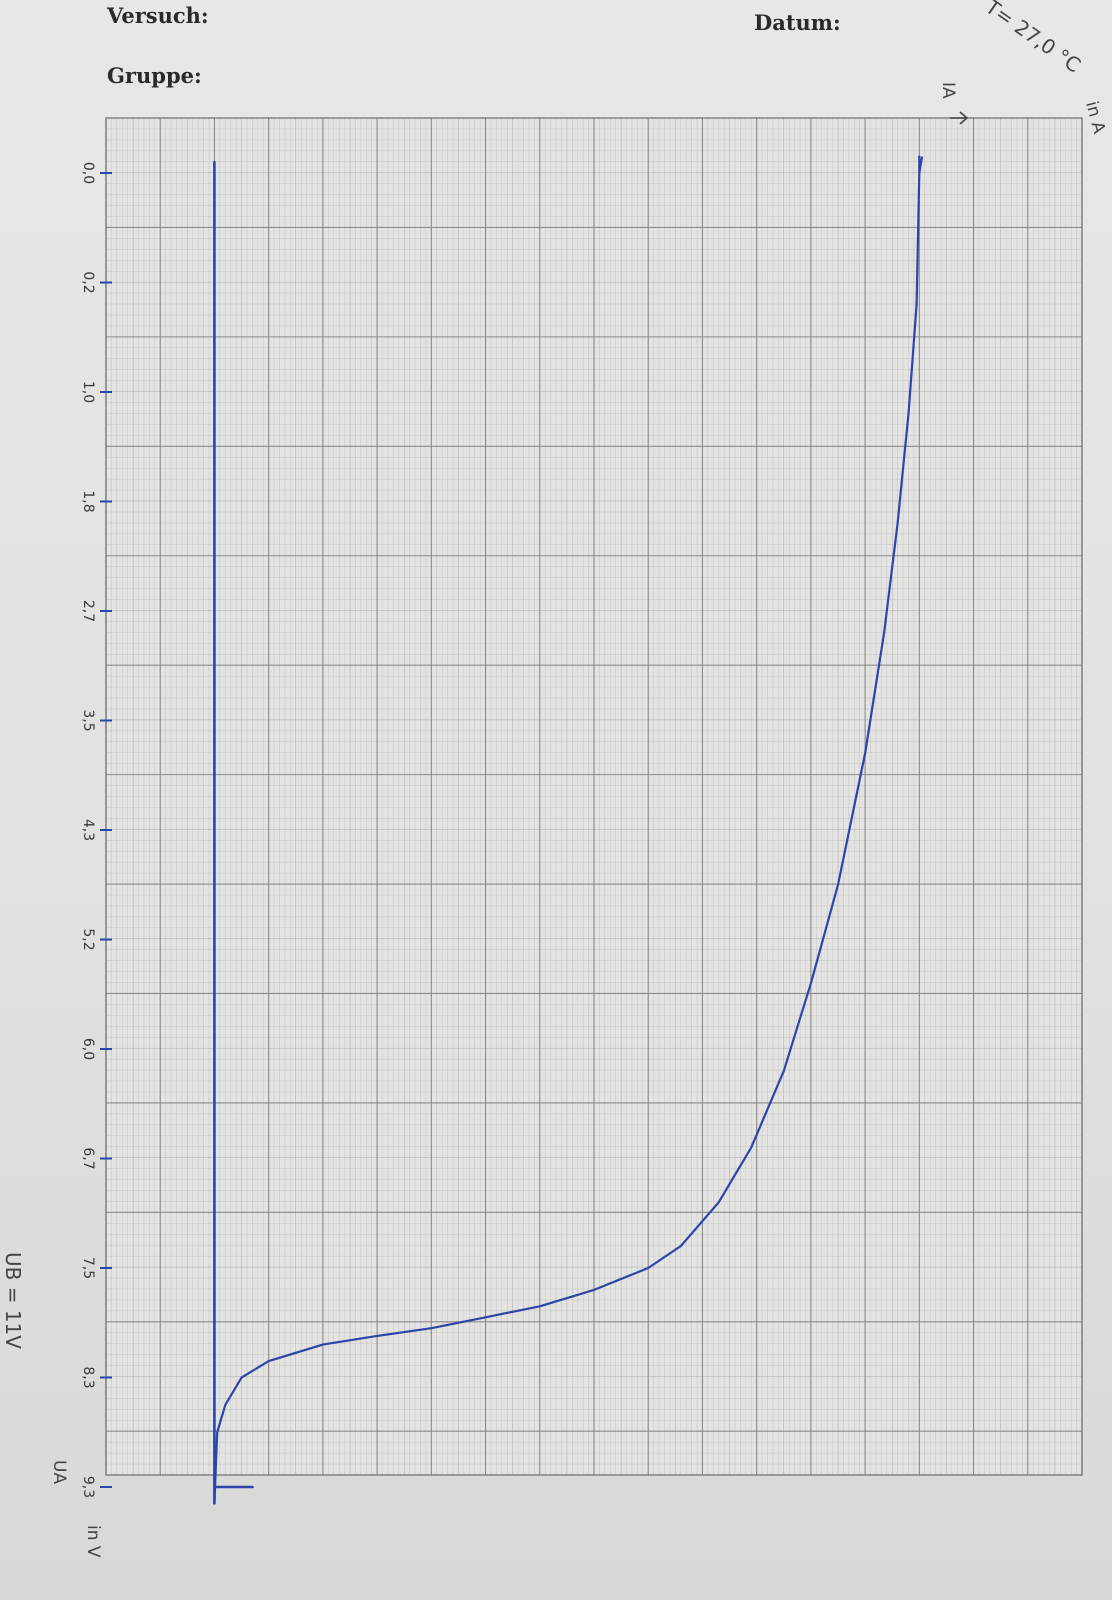  What do you see at coordinates (59, 1472) in the screenshot?
I see `y-axis-label: UA` at bounding box center [59, 1472].